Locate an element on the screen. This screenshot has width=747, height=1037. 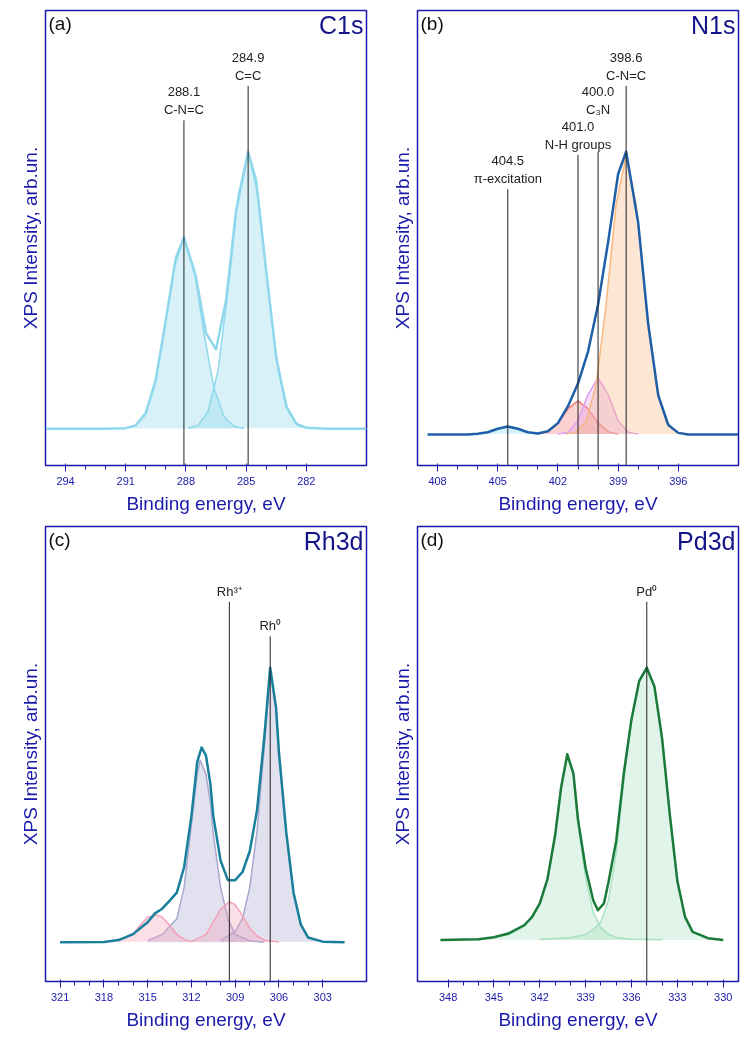
x-tick-label: 315 is located at coordinates (147, 996).